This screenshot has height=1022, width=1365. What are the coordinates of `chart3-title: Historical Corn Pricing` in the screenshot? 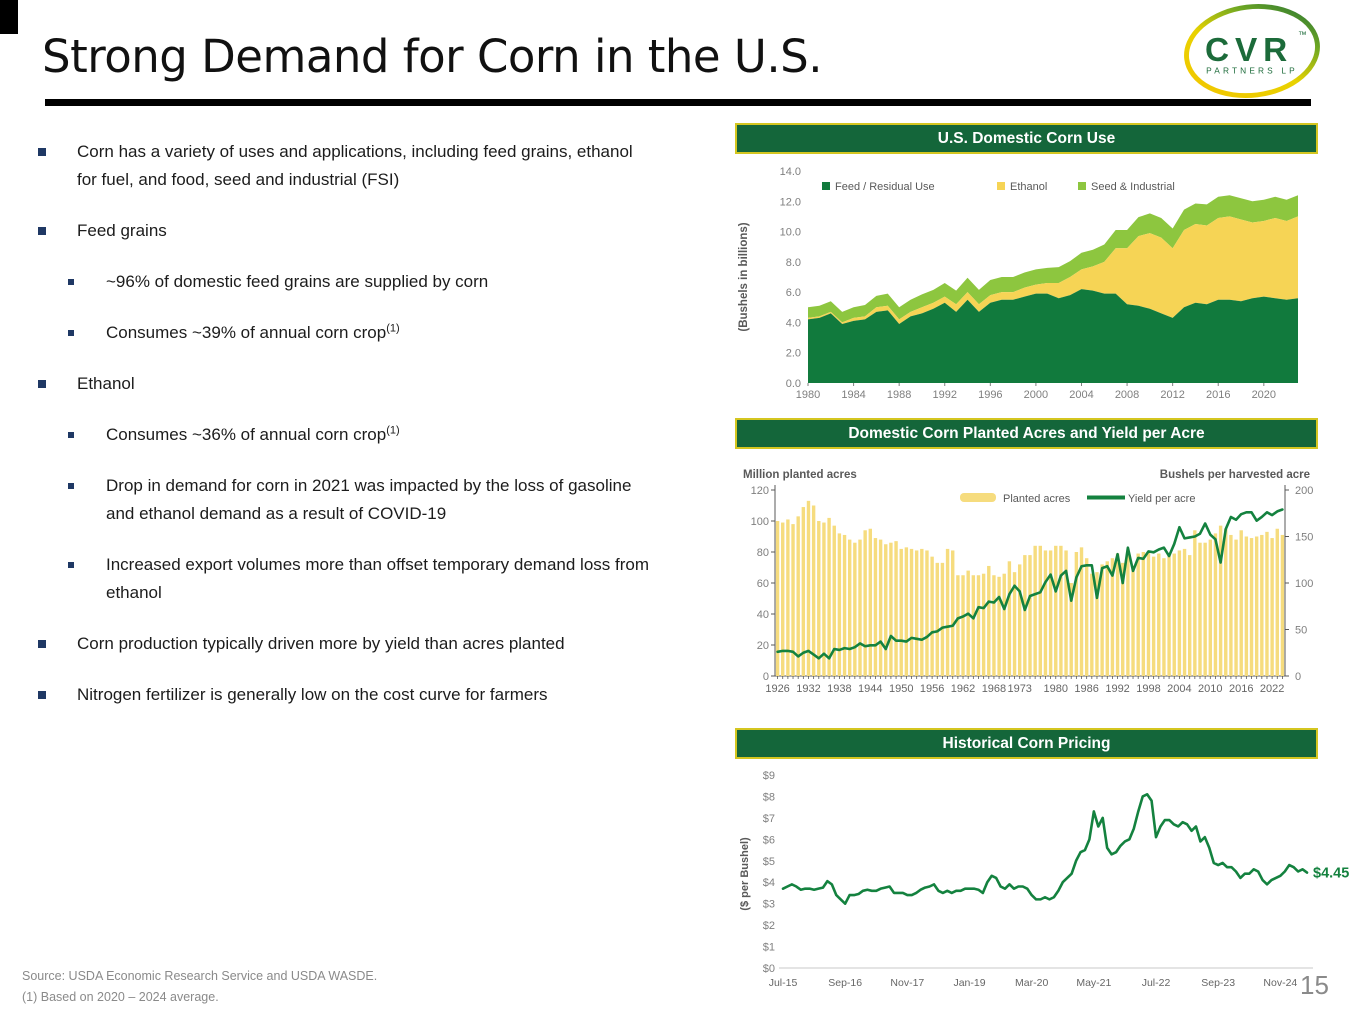 It's located at (1026, 743).